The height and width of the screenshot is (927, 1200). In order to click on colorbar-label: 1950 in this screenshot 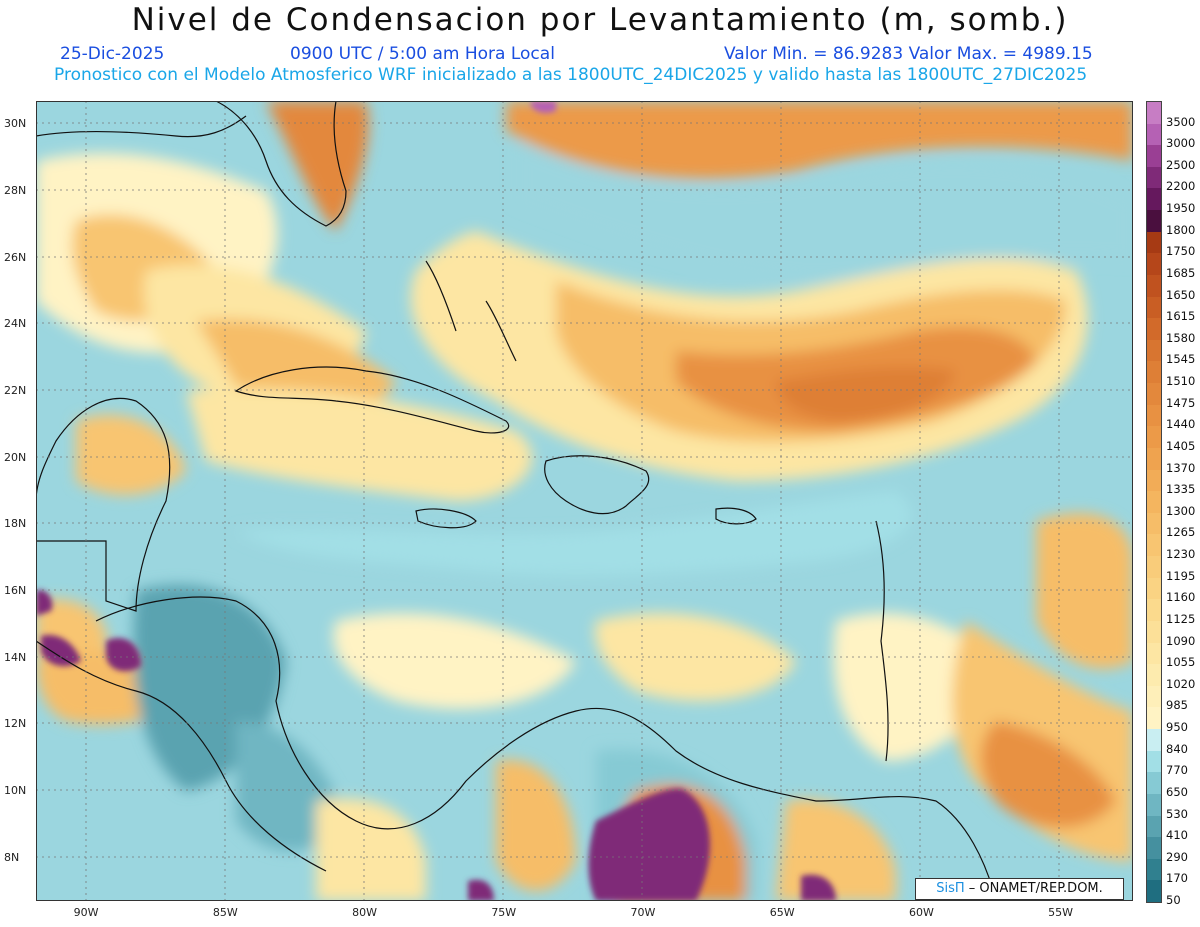, I will do `click(1181, 208)`.